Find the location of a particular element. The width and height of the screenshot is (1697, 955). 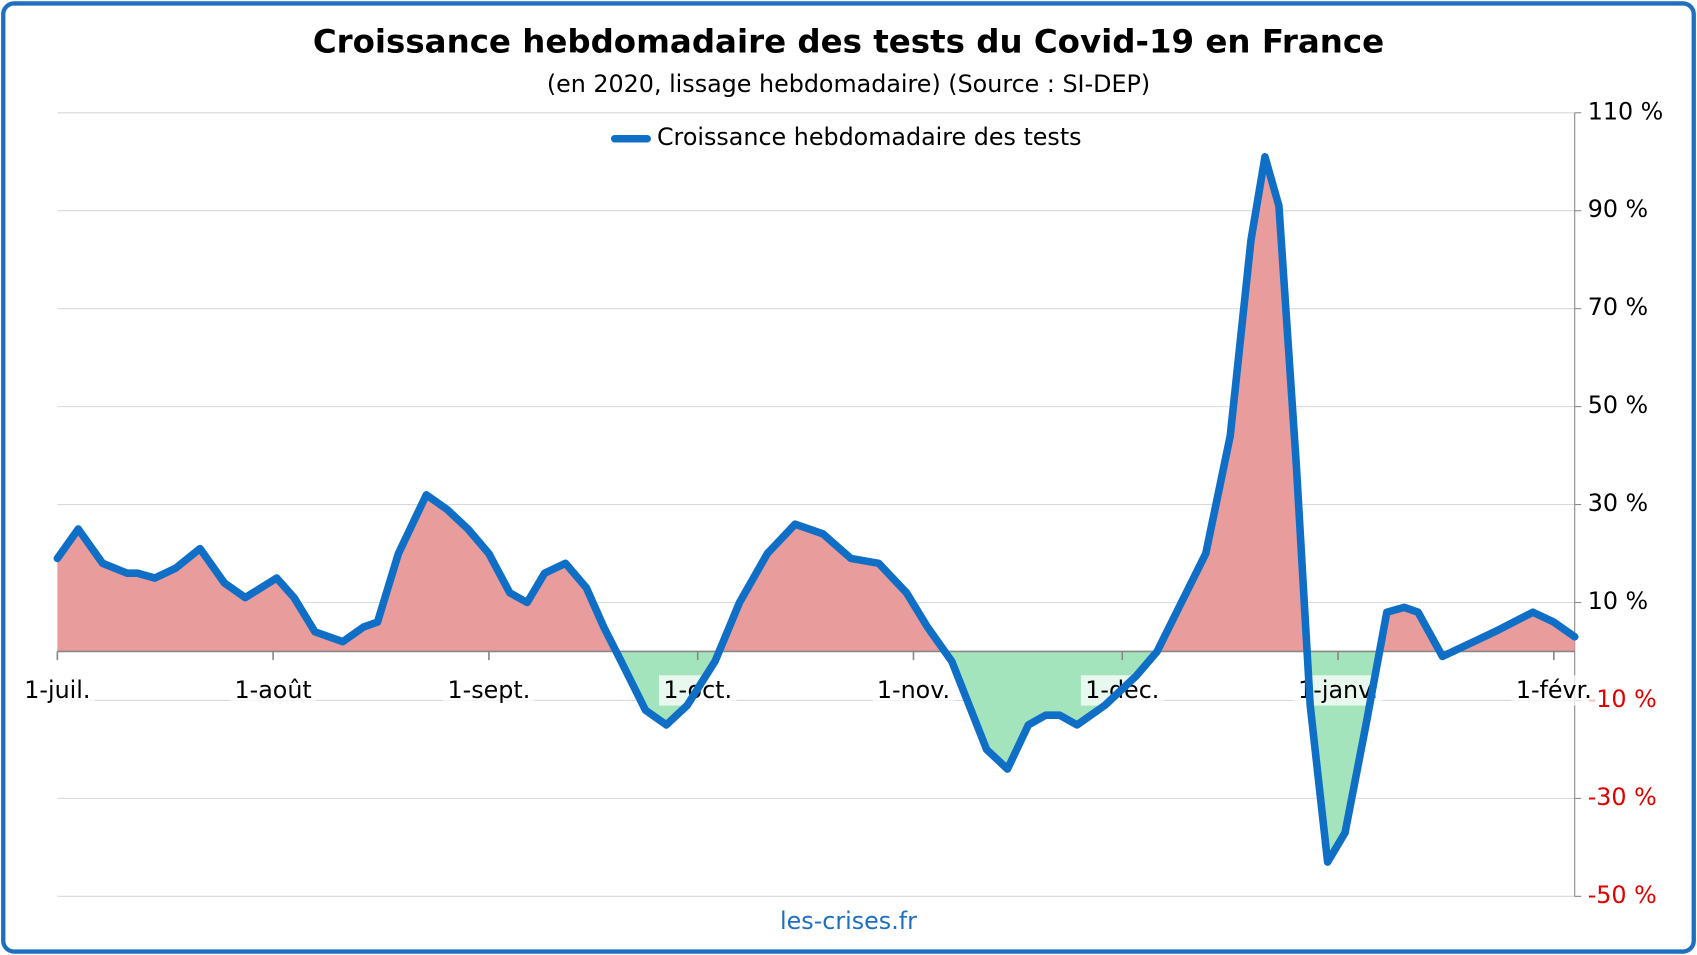

y-tick-label: -50 % is located at coordinates (1622, 895).